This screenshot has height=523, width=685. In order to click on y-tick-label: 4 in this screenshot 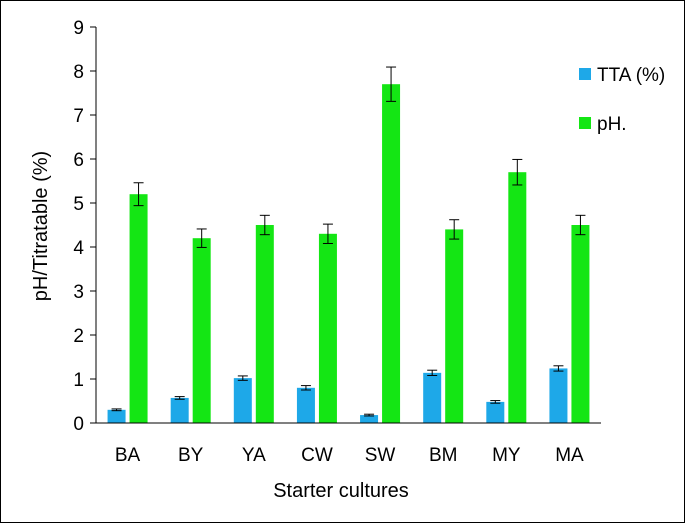, I will do `click(78, 248)`.